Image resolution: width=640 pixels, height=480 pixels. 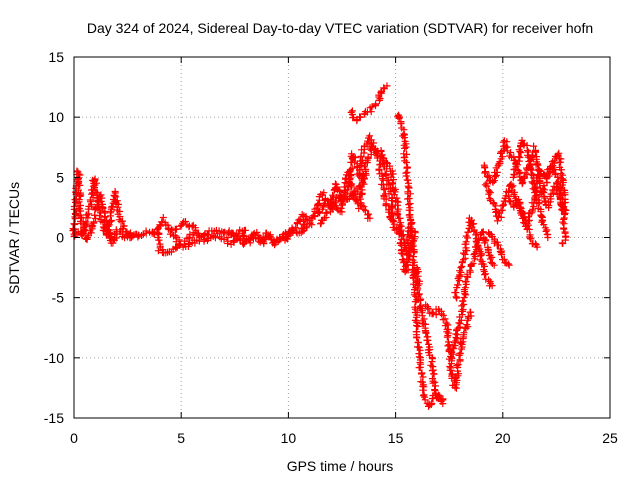 What do you see at coordinates (54, 418) in the screenshot?
I see `y-tick-label: -15` at bounding box center [54, 418].